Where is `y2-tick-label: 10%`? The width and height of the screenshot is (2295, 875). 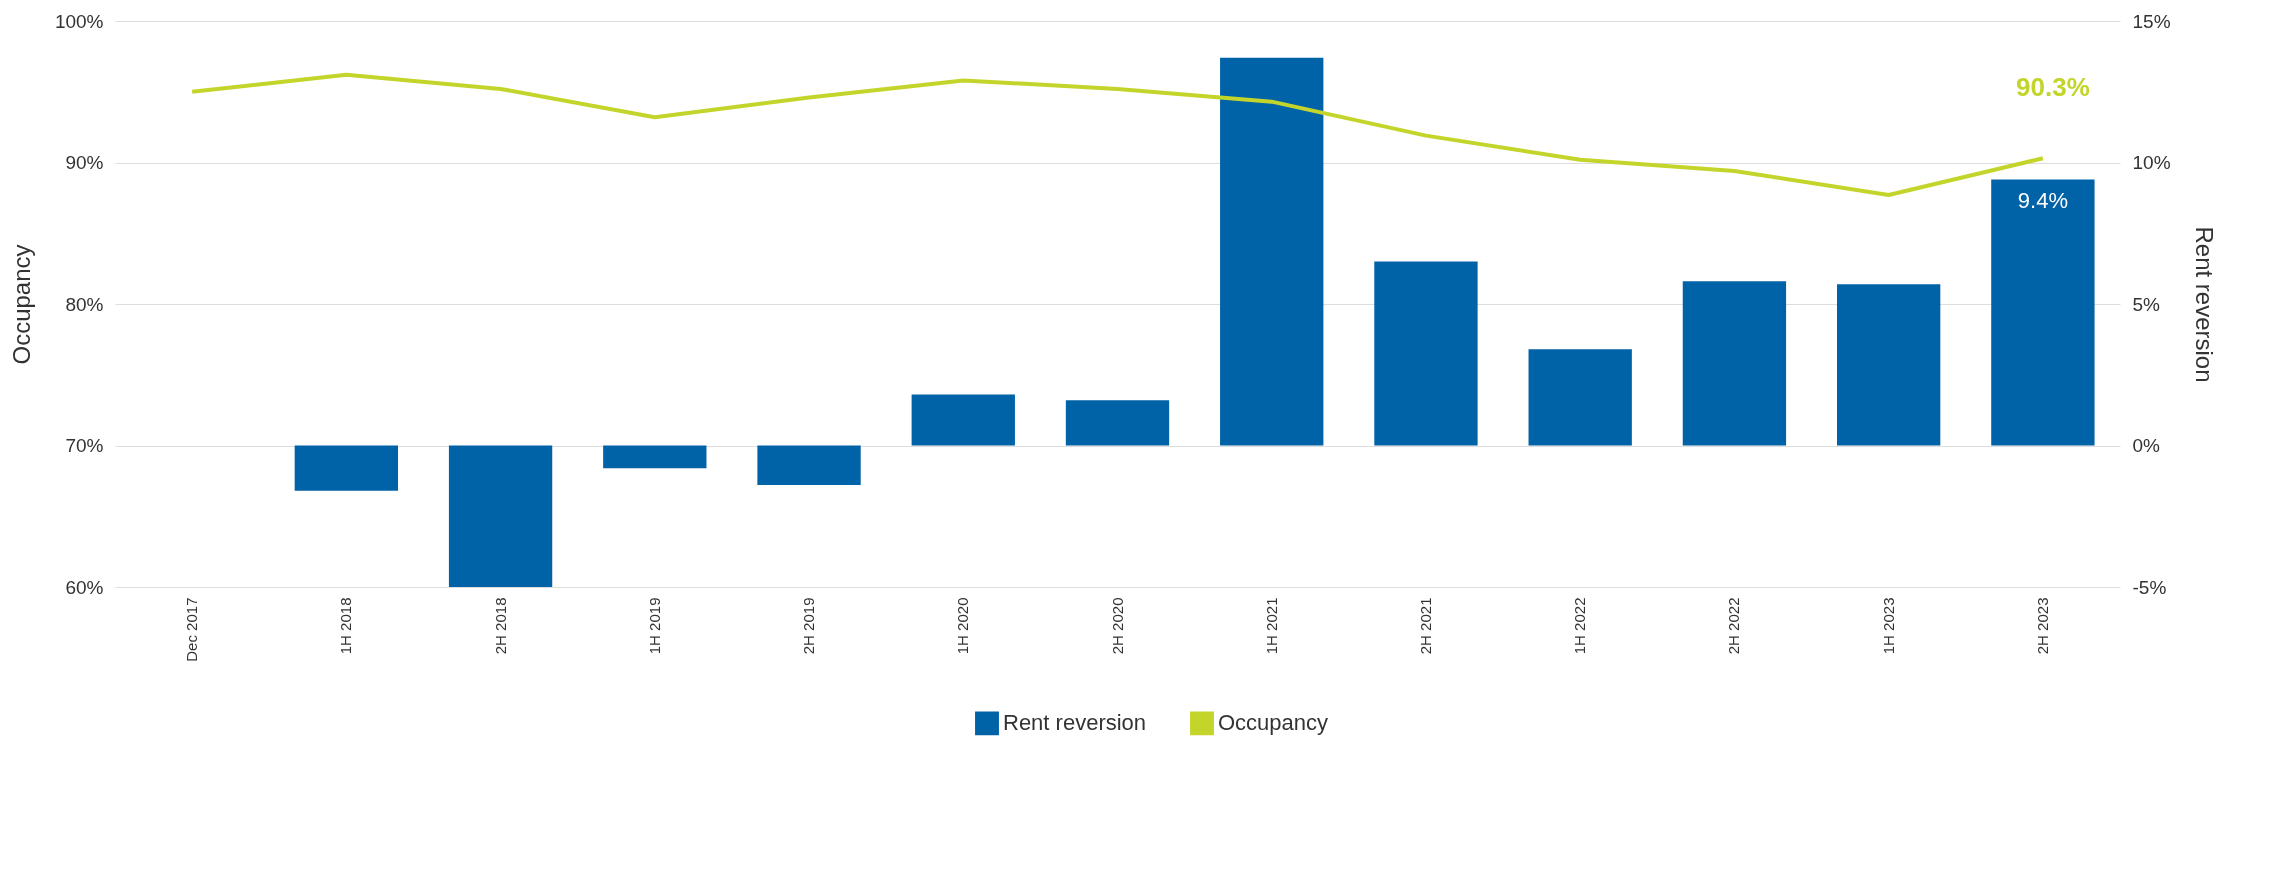 y2-tick-label: 10% is located at coordinates (2151, 162).